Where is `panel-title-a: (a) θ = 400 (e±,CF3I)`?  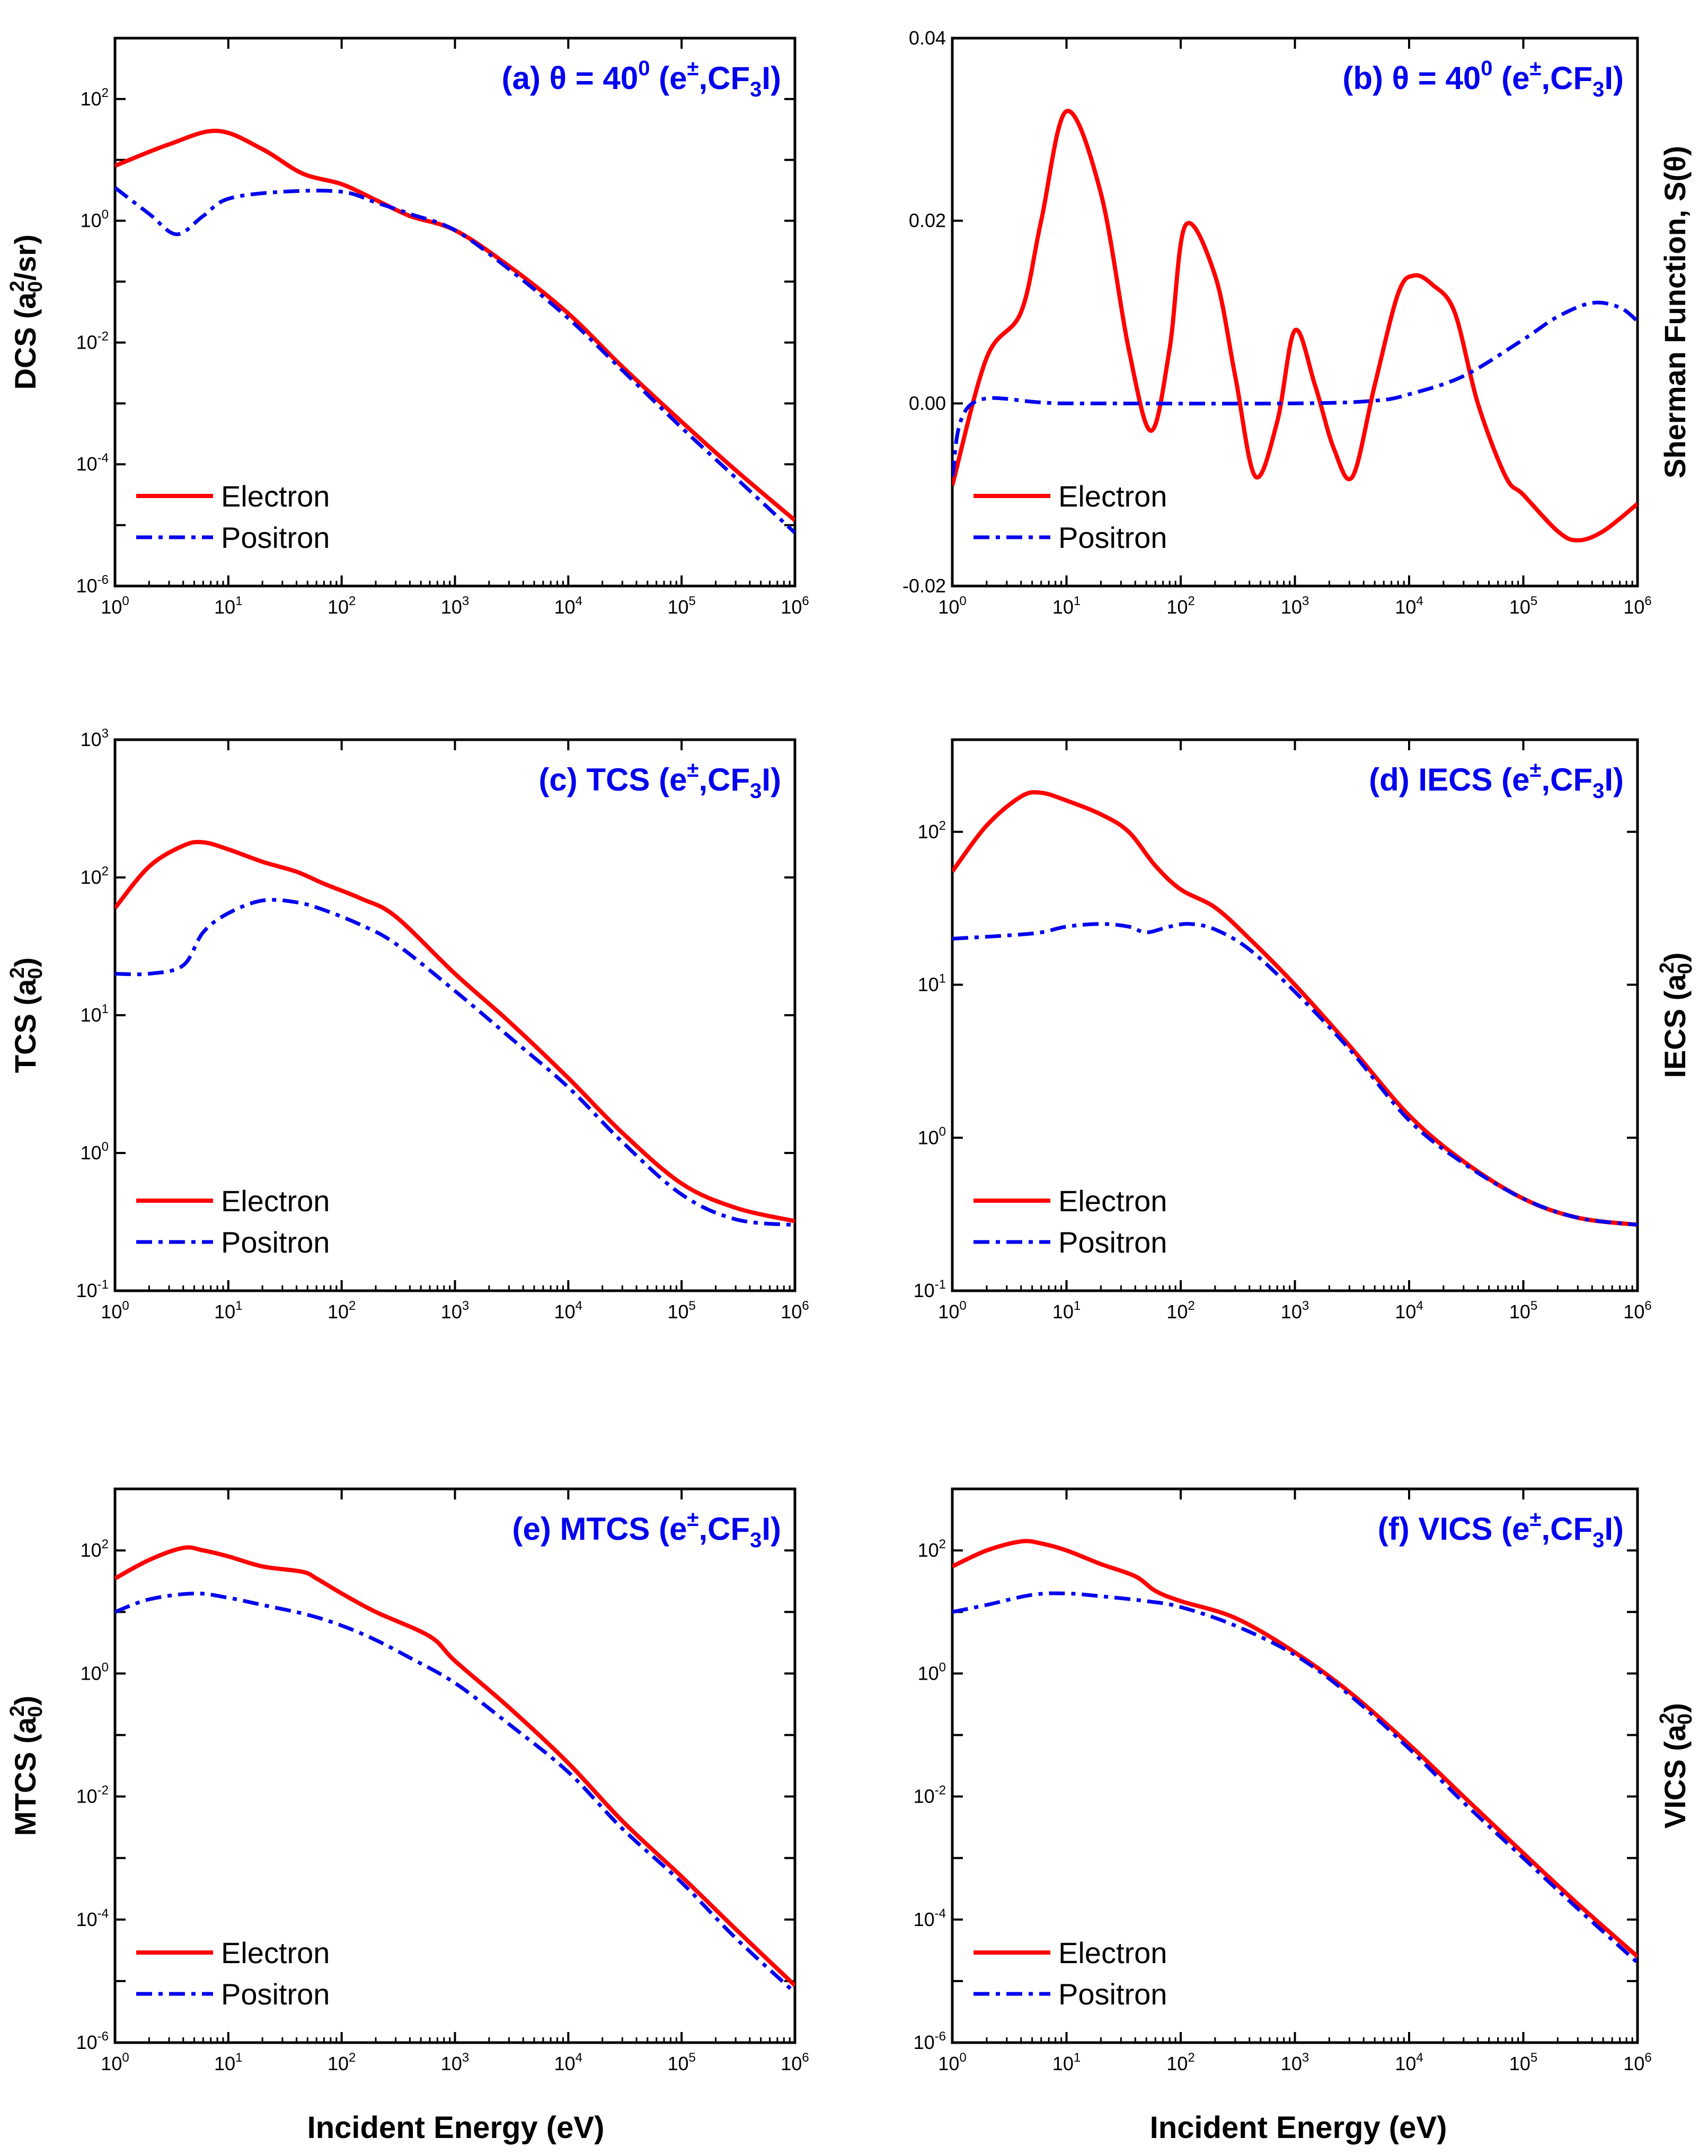
panel-title-a: (a) θ = 400 (e±,CF3I) is located at coordinates (641, 79).